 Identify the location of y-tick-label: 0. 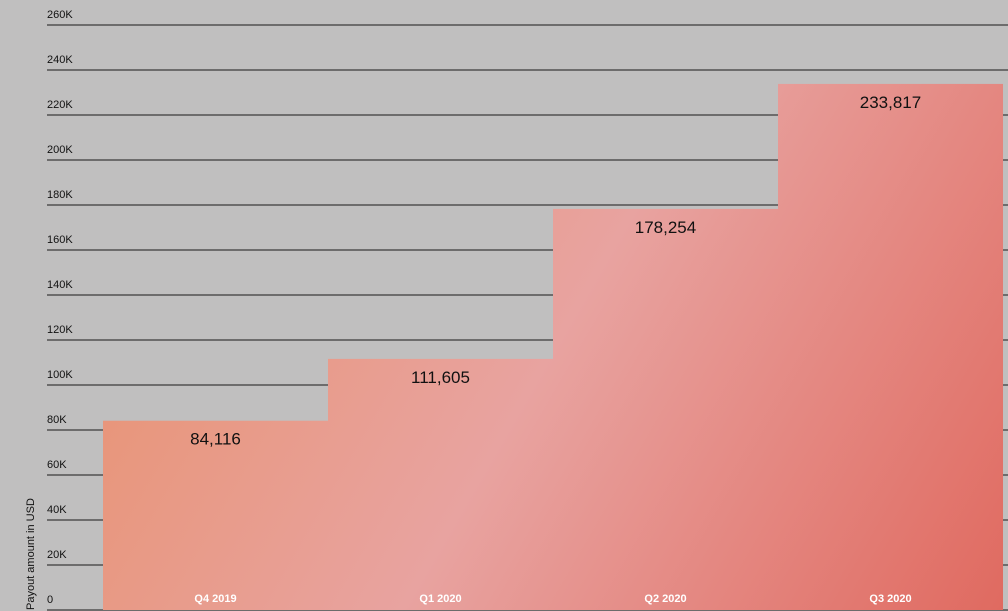
(50, 600).